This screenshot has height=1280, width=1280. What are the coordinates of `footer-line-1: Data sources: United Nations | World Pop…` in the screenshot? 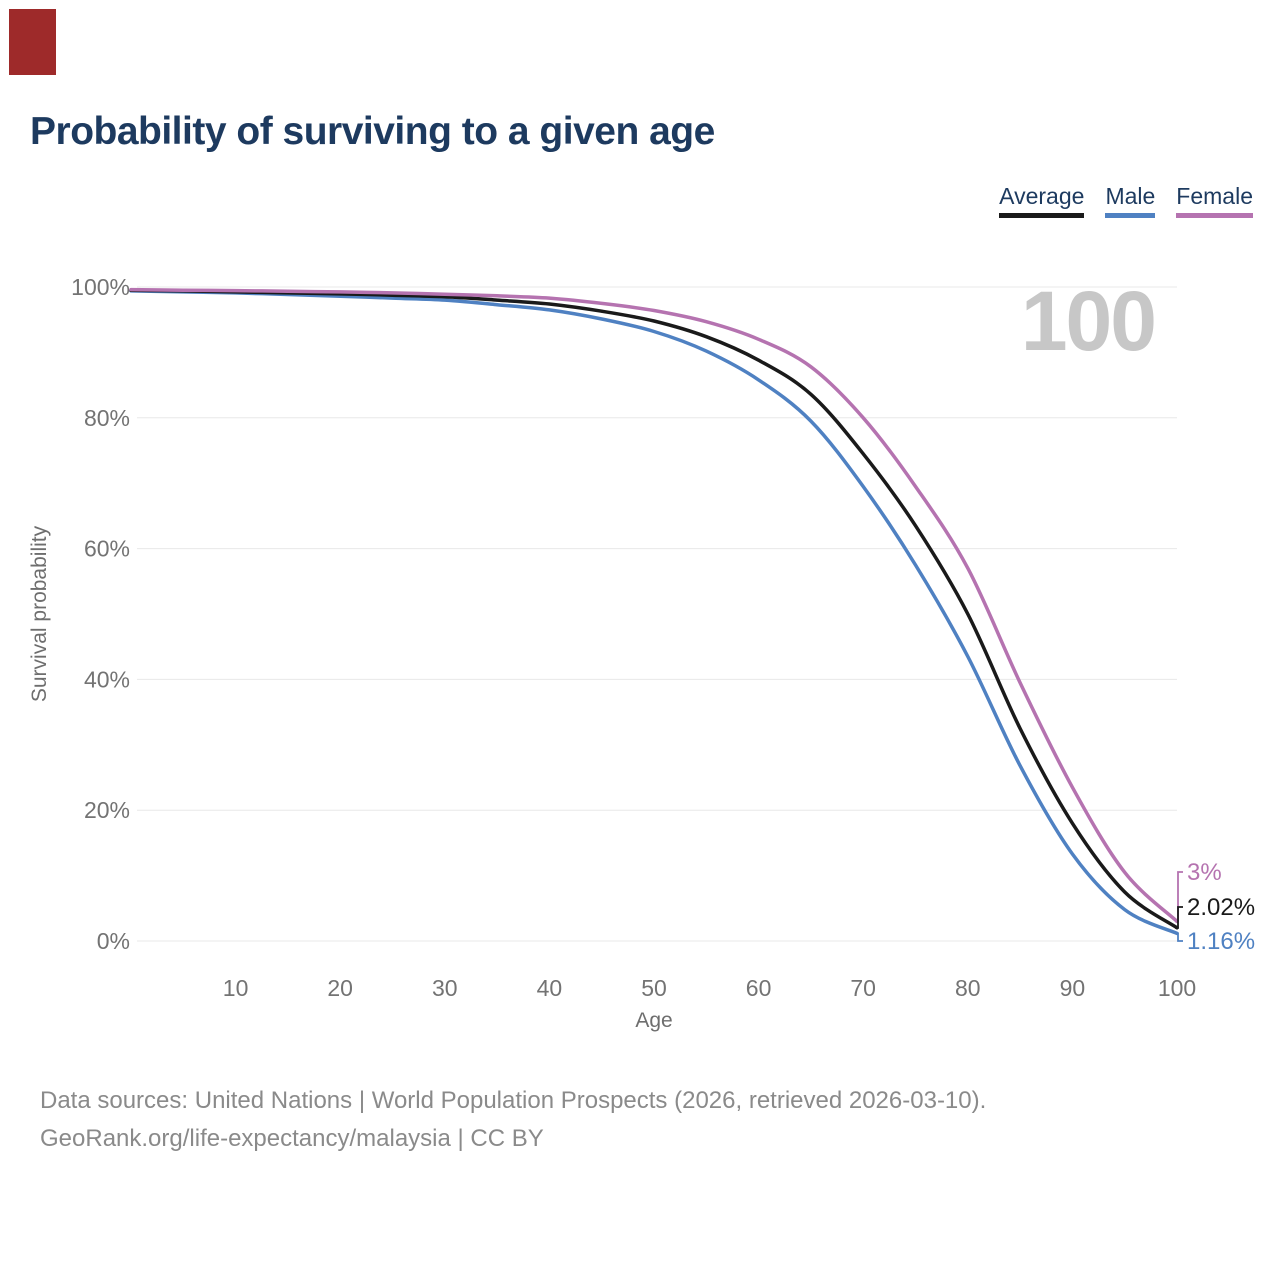 It's located at (513, 1100).